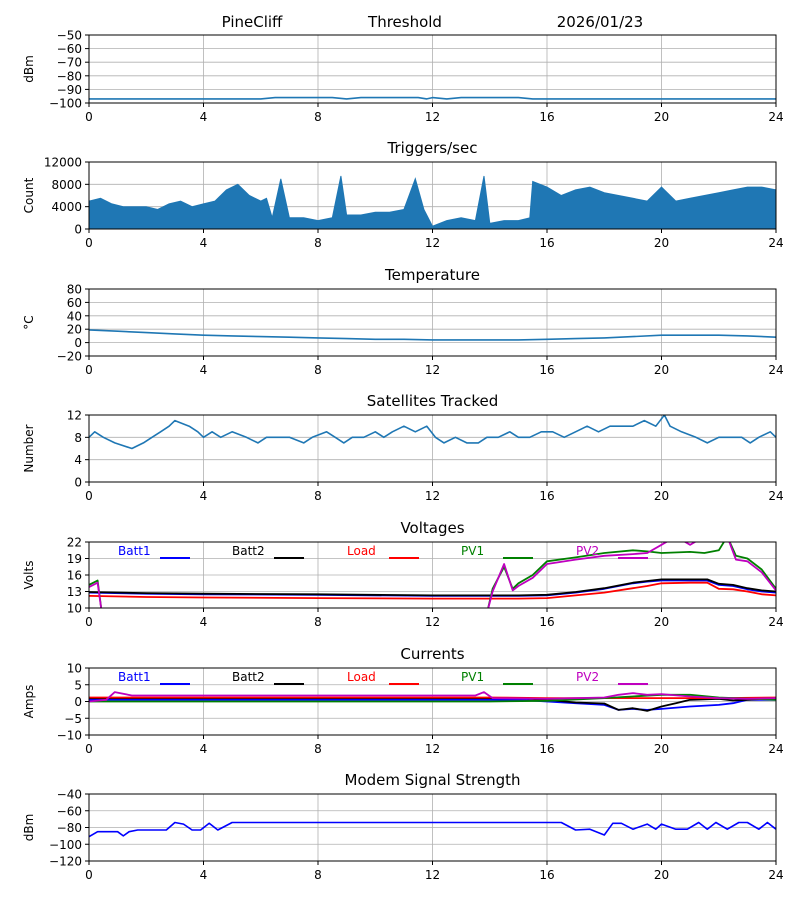  Describe the element at coordinates (29, 195) in the screenshot. I see `y-axis-label: Count` at that location.